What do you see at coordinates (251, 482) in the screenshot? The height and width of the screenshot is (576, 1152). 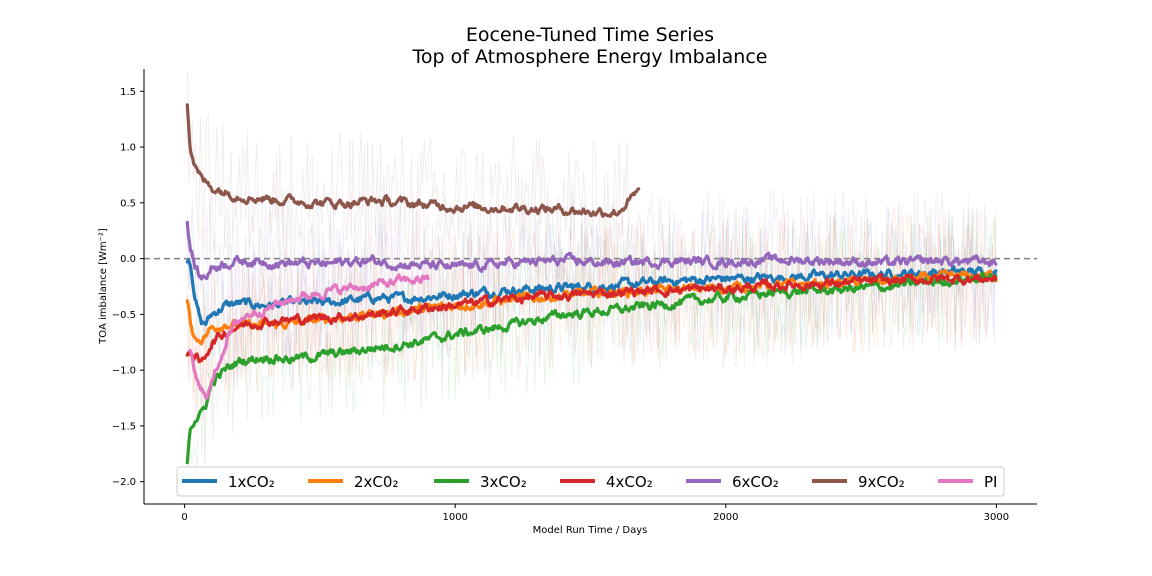 I see `legend-label: 1xCO₂` at bounding box center [251, 482].